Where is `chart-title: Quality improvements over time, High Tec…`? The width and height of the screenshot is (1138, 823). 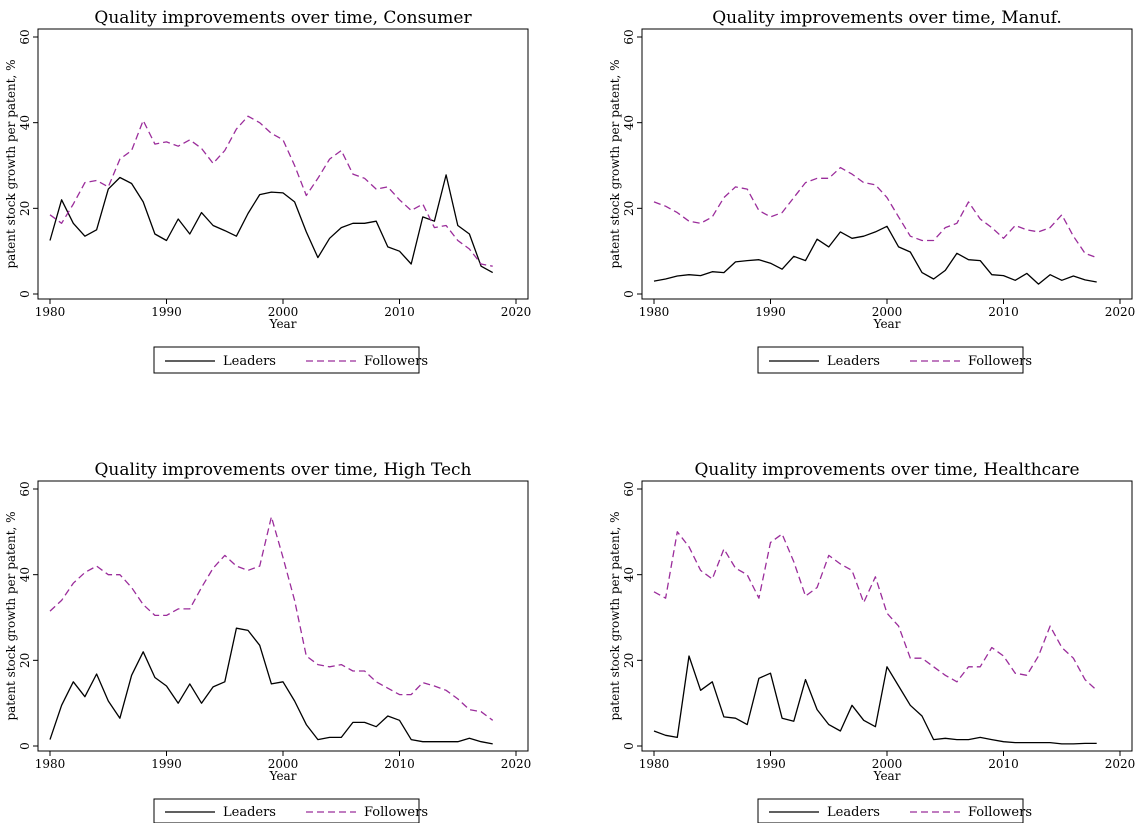 chart-title: Quality improvements over time, High Tec… is located at coordinates (282, 470).